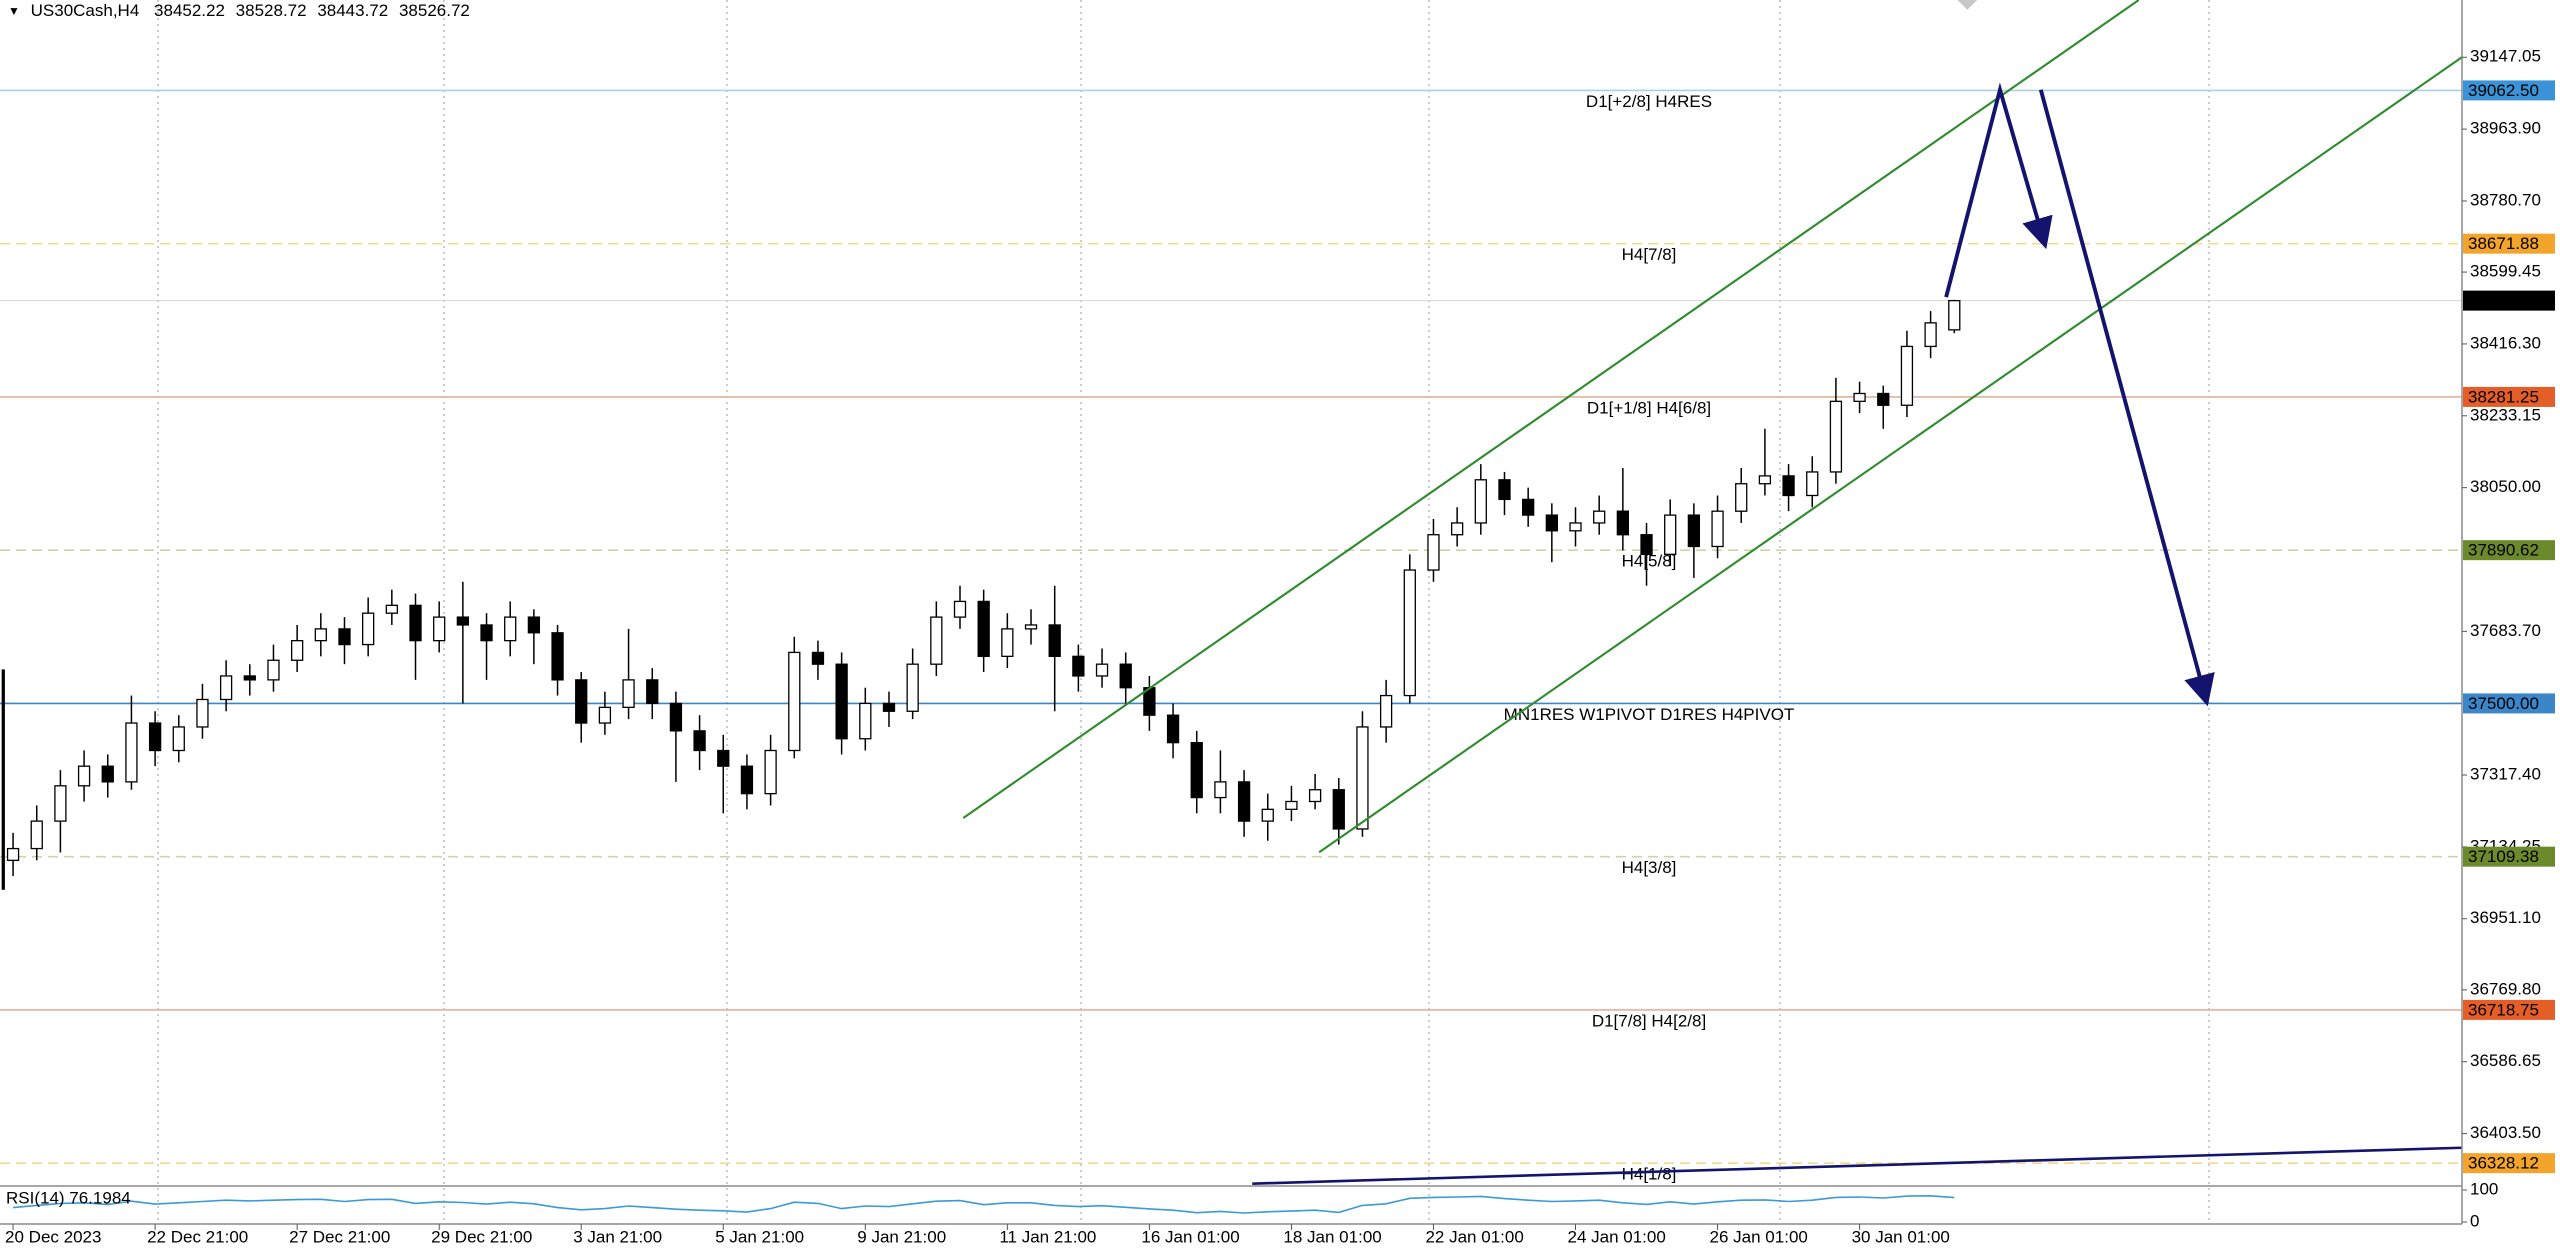  What do you see at coordinates (2503, 396) in the screenshot?
I see `price-tag-label: 38281.25` at bounding box center [2503, 396].